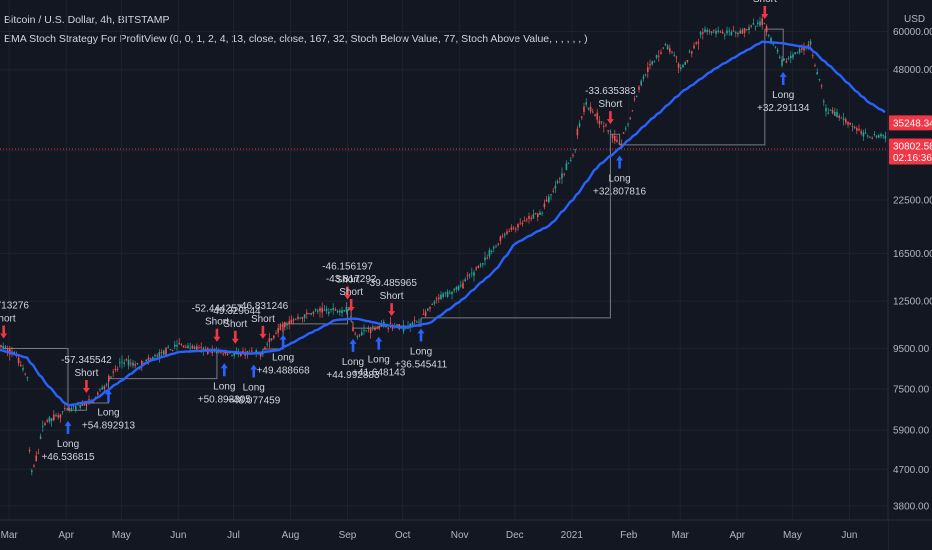 This screenshot has width=932, height=550. Describe the element at coordinates (14, 306) in the screenshot. I see `signal-value: -35.713276` at that location.